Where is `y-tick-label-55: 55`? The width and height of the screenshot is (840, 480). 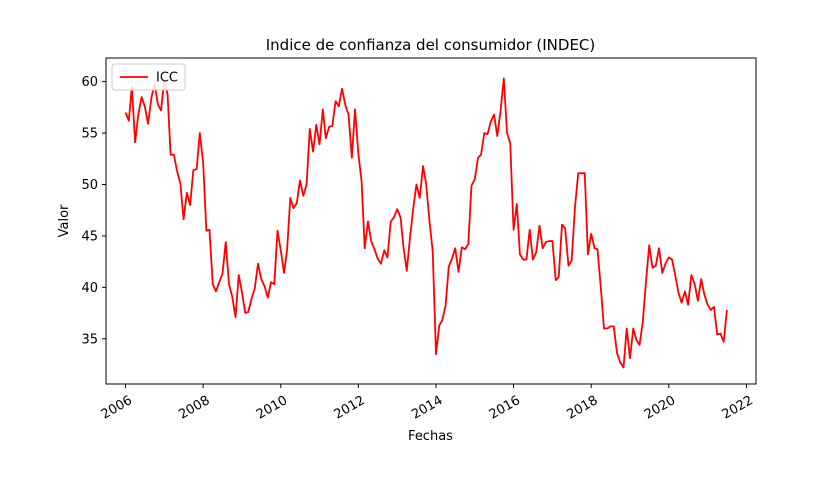 y-tick-label-55: 55 is located at coordinates (89, 134).